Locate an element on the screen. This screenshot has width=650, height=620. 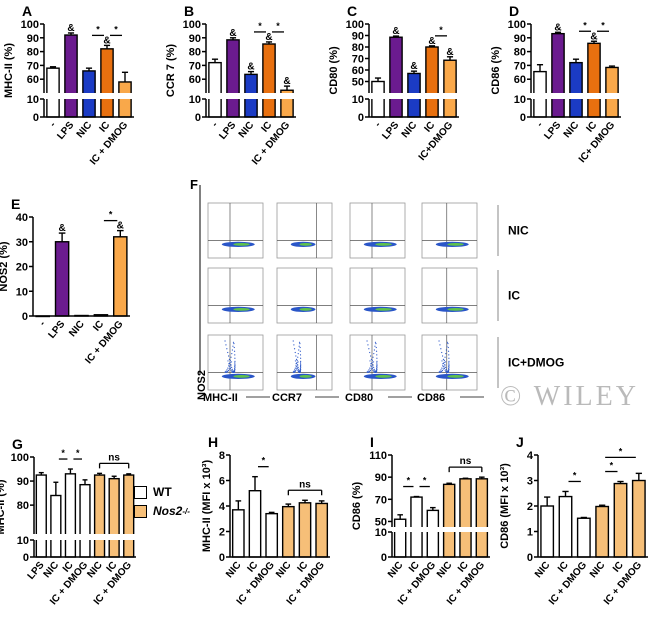
y-axis-label: NOS2 (%) is located at coordinates (5, 266).